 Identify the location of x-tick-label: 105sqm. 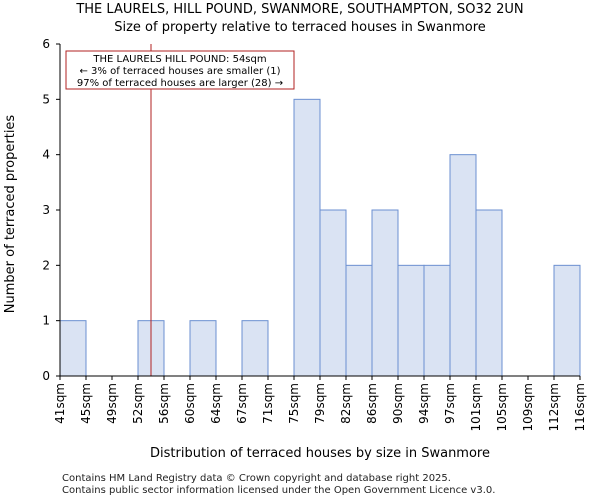
(502, 407).